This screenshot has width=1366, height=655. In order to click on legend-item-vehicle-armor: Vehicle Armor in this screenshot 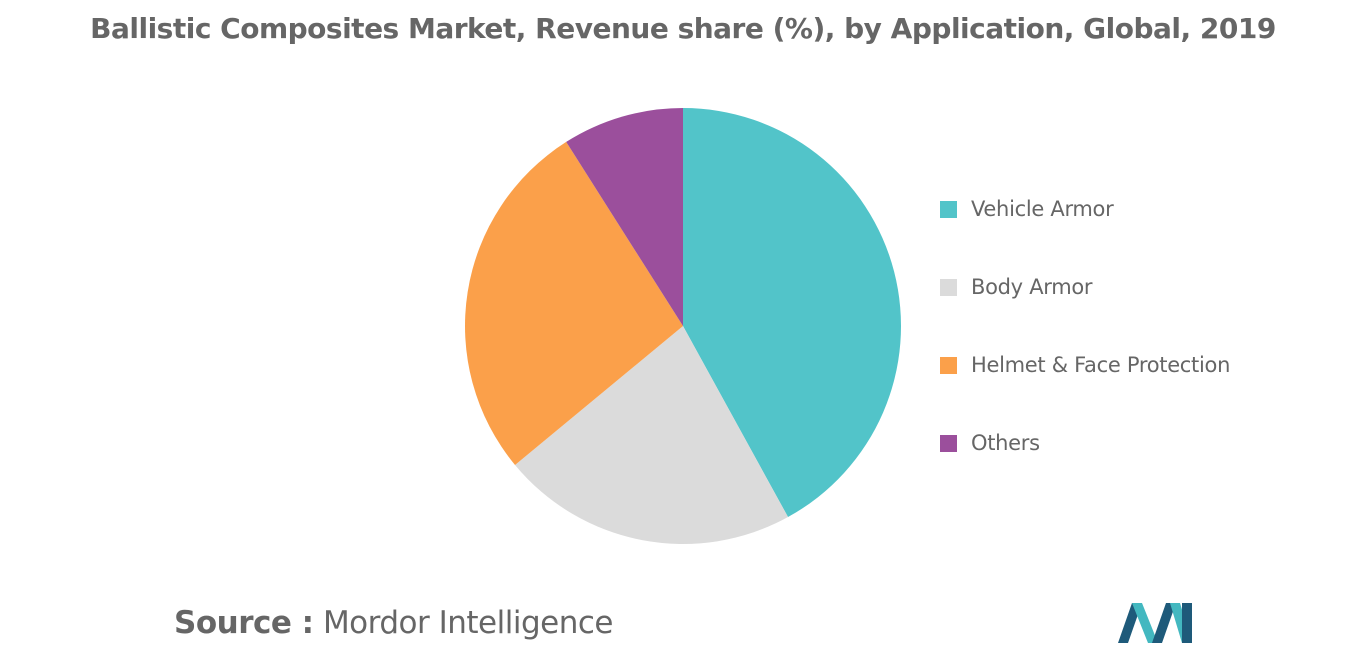, I will do `click(1027, 209)`.